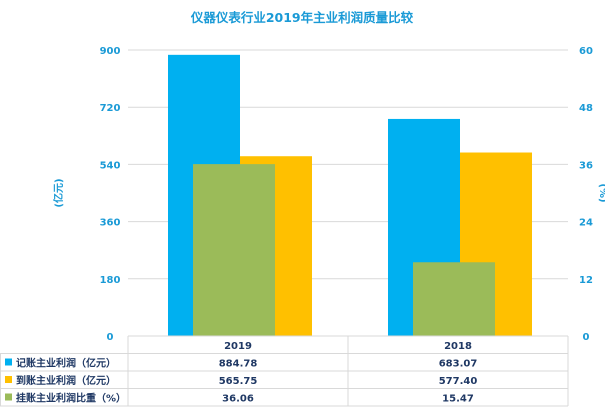 This screenshot has width=605, height=407. Describe the element at coordinates (238, 364) in the screenshot. I see `table-value: 884.78` at that location.